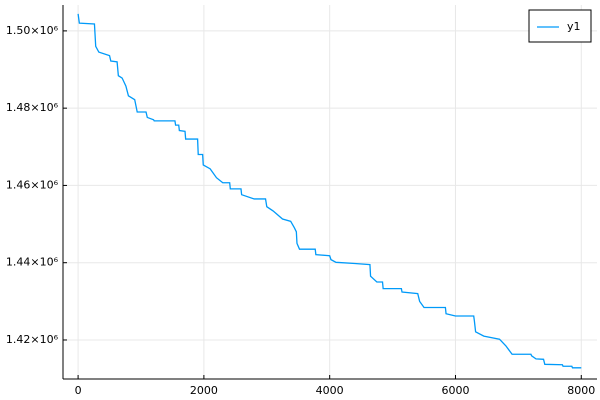  What do you see at coordinates (32, 107) in the screenshot?
I see `y-tick-label: 1.48×10⁶` at bounding box center [32, 107].